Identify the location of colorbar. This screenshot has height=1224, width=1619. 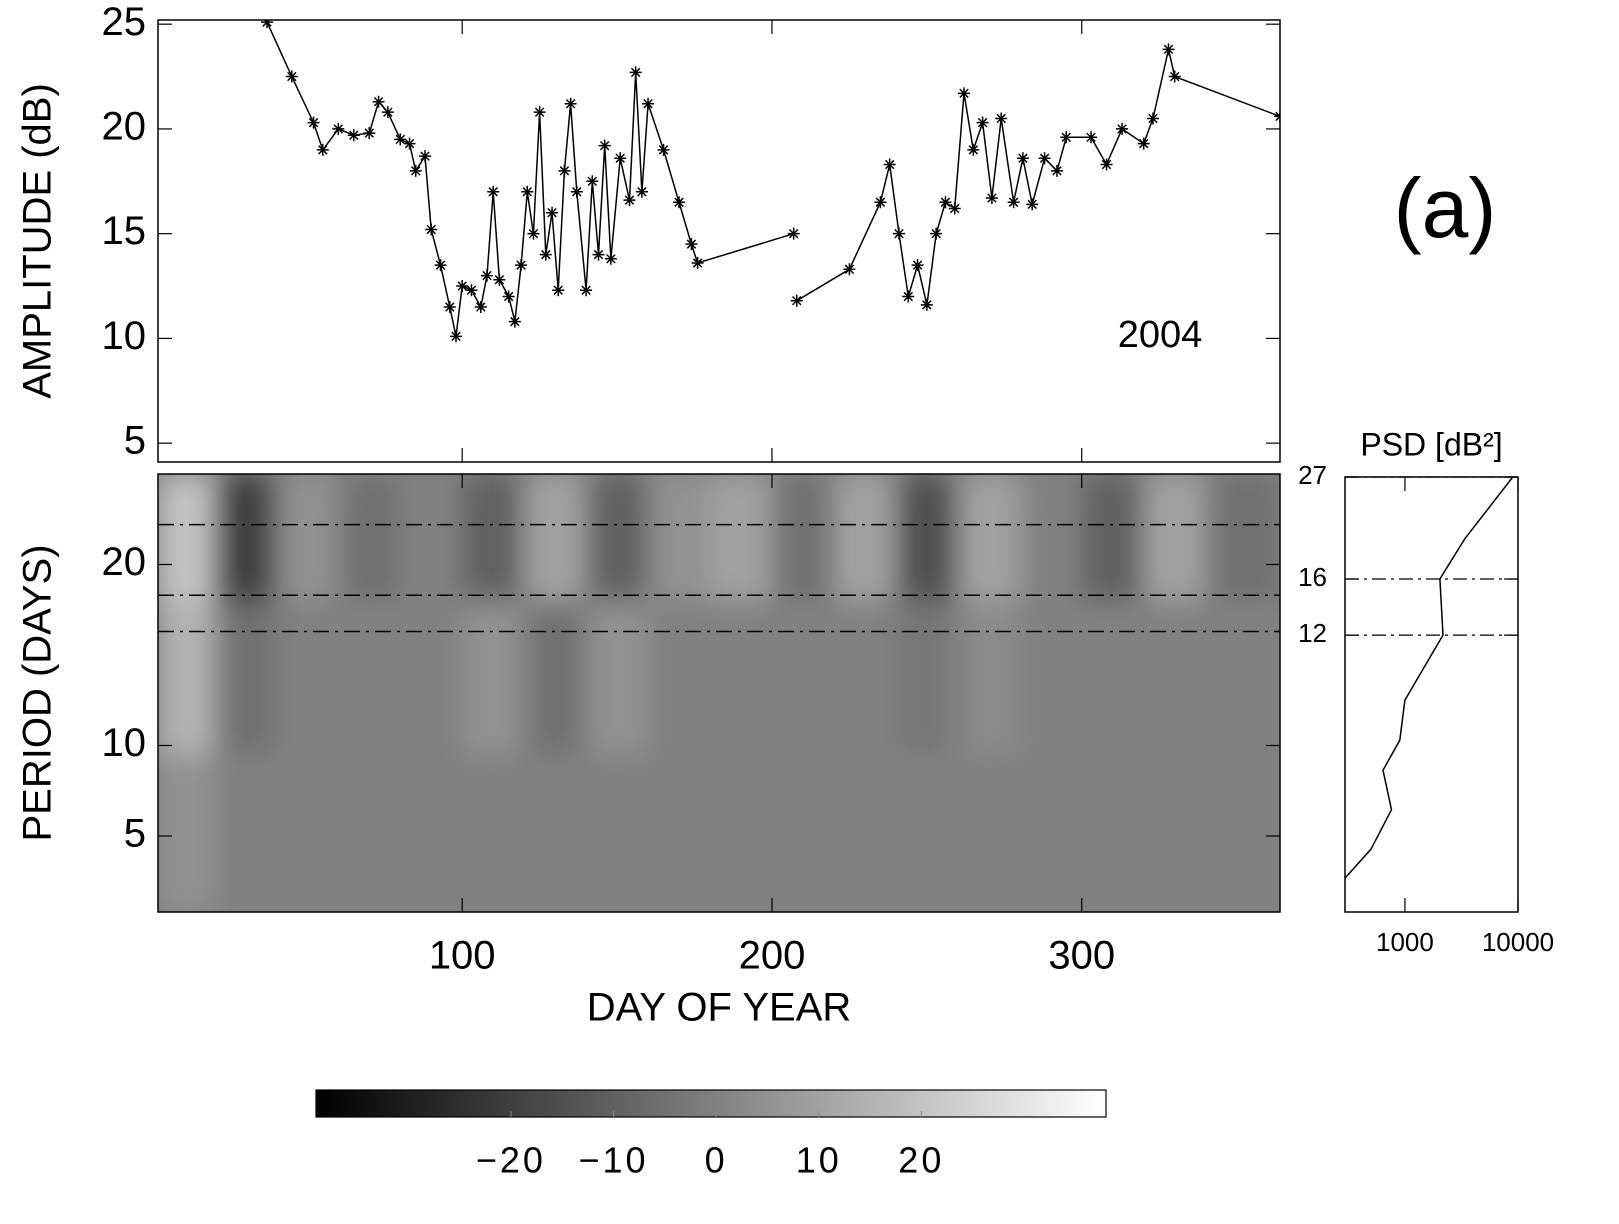
(711, 1103).